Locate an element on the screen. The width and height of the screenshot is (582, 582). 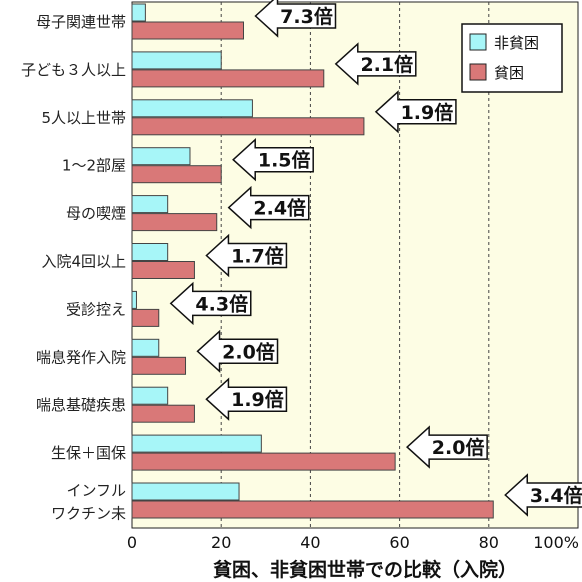
legend-label-poor: 貧困 is located at coordinates (509, 73).